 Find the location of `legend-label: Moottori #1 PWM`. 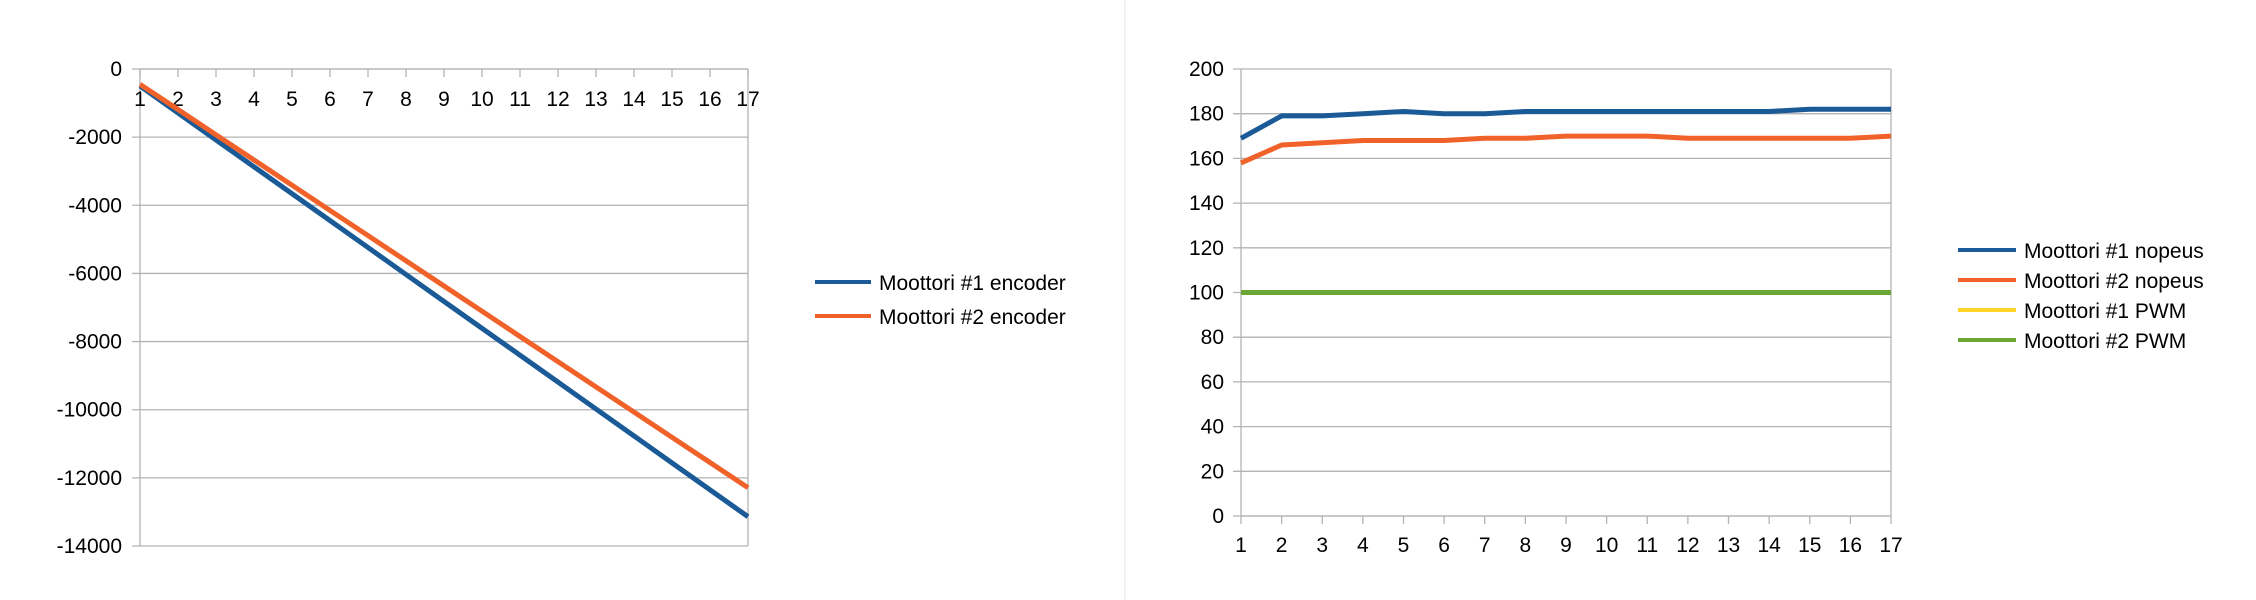

legend-label: Moottori #1 PWM is located at coordinates (2105, 311).